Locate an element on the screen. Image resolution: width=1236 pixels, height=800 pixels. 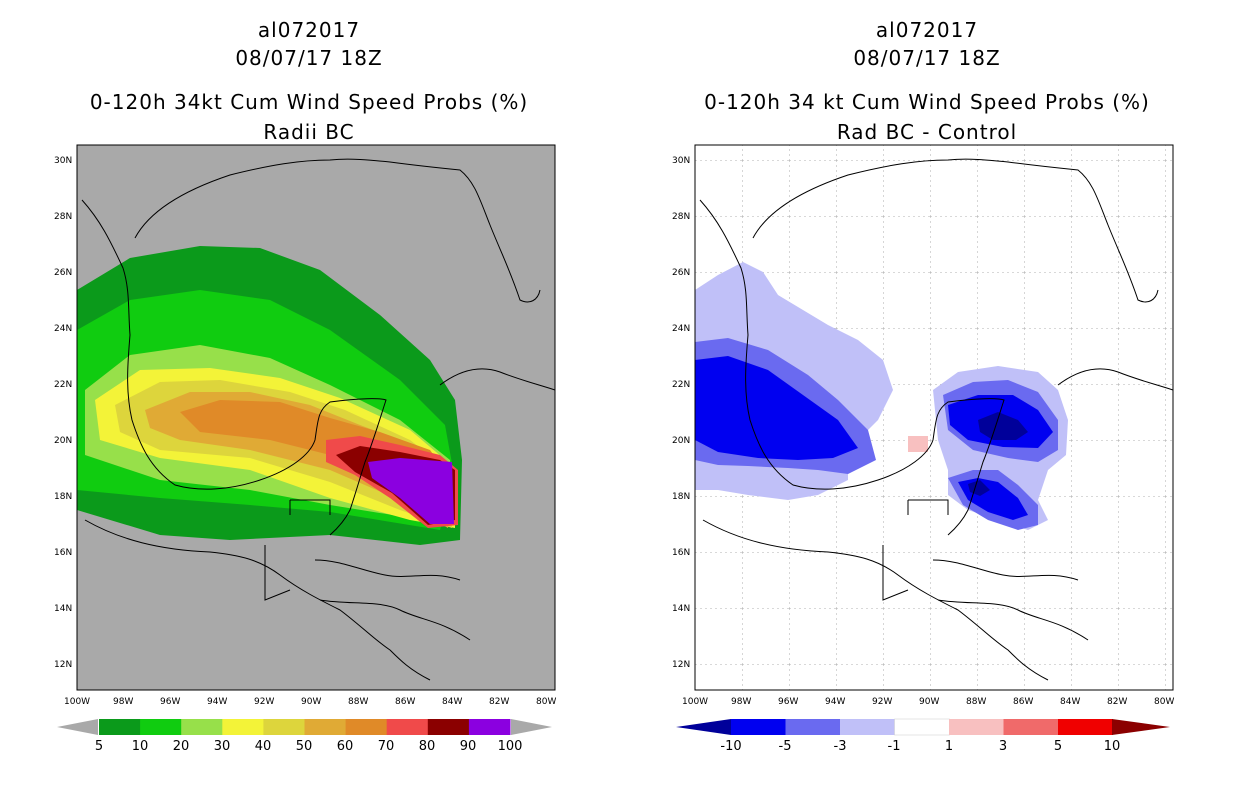
lon-label: 86W is located at coordinates (1023, 702).